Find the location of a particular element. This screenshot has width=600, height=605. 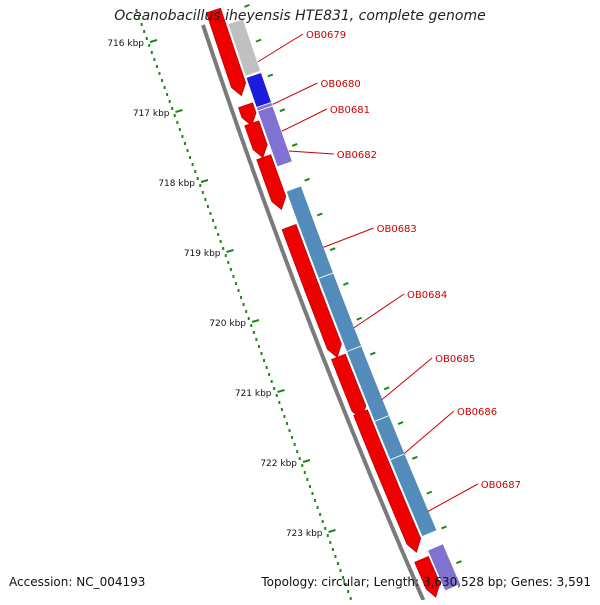

gene-label: OB0686 is located at coordinates (477, 412).